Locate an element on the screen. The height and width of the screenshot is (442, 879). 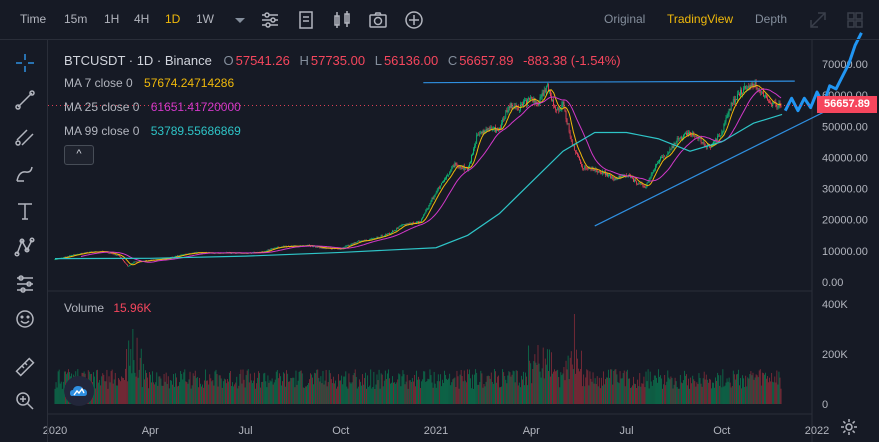
fib-icon is located at coordinates (25, 137).